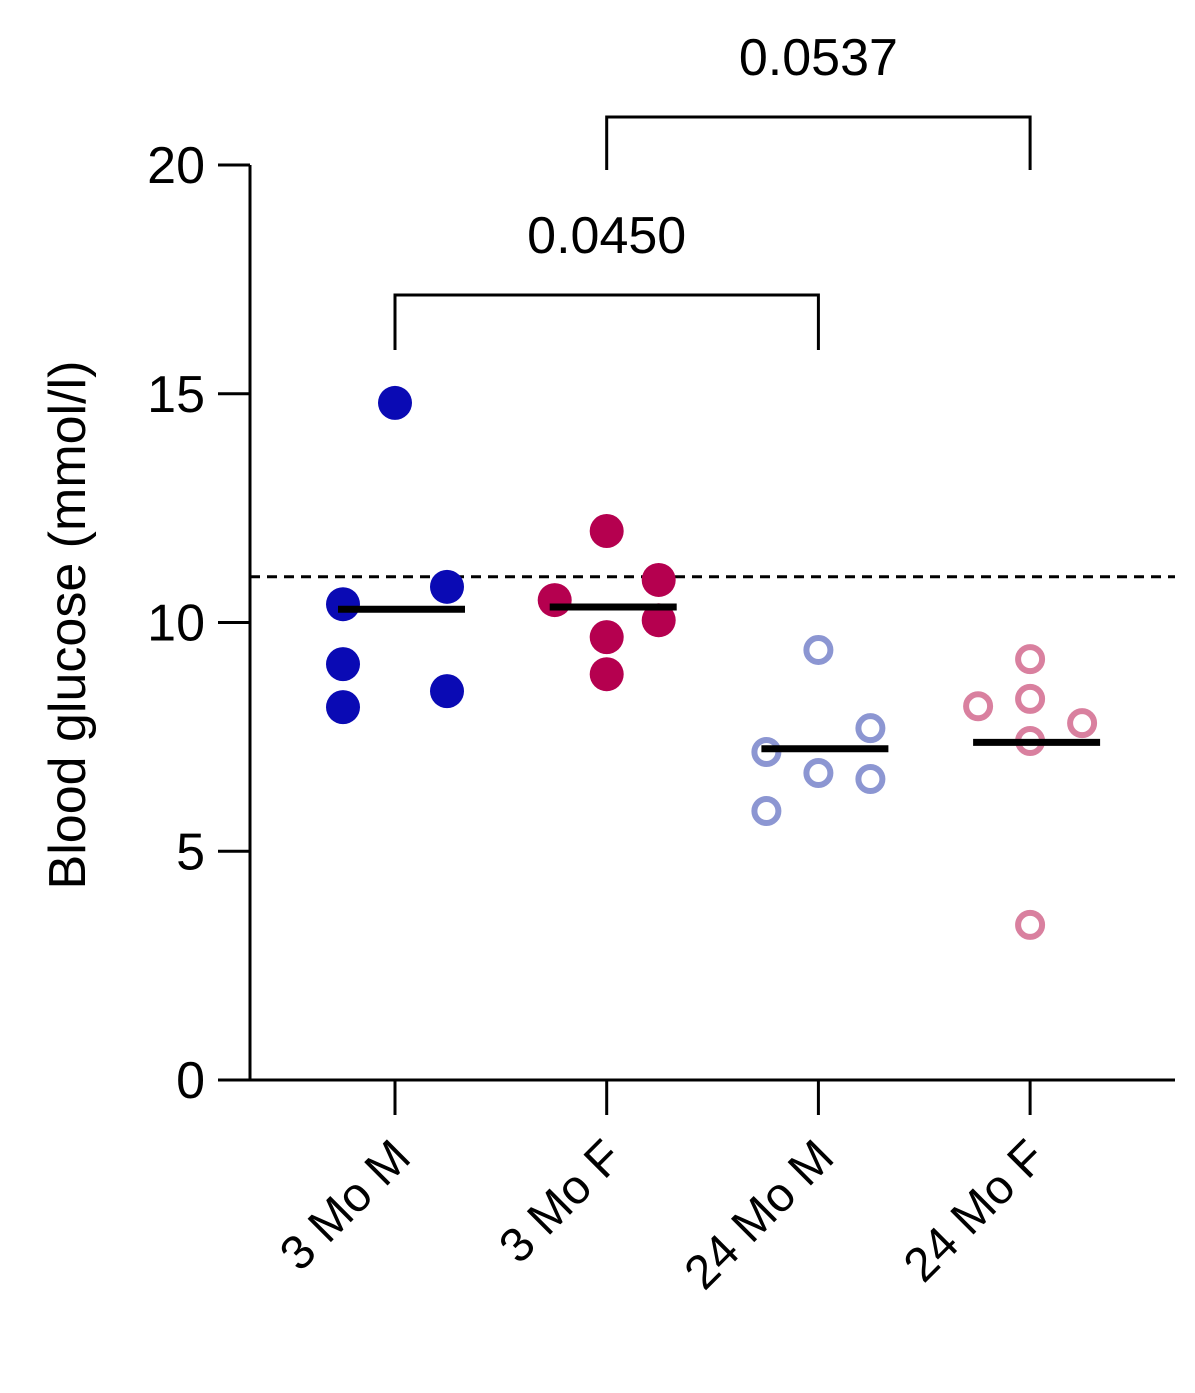  I want to click on y-tick-label: 5, so click(190, 852).